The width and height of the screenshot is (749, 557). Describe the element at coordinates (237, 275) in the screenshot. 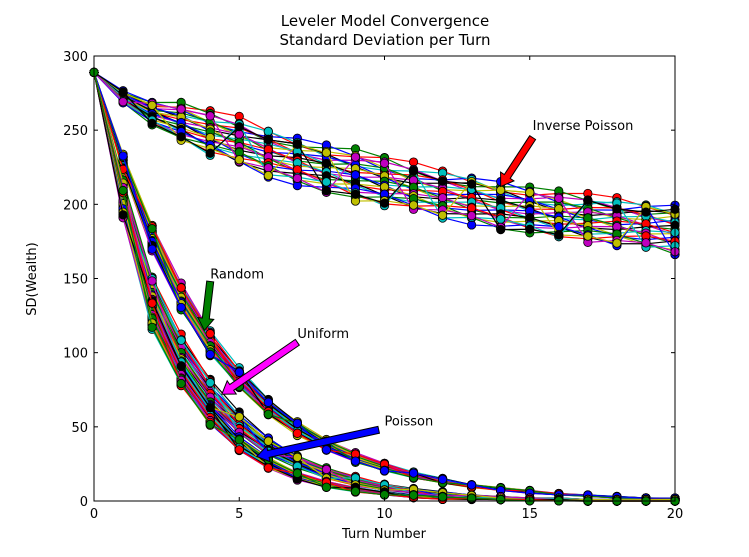

I see `annotation-label: Random` at that location.